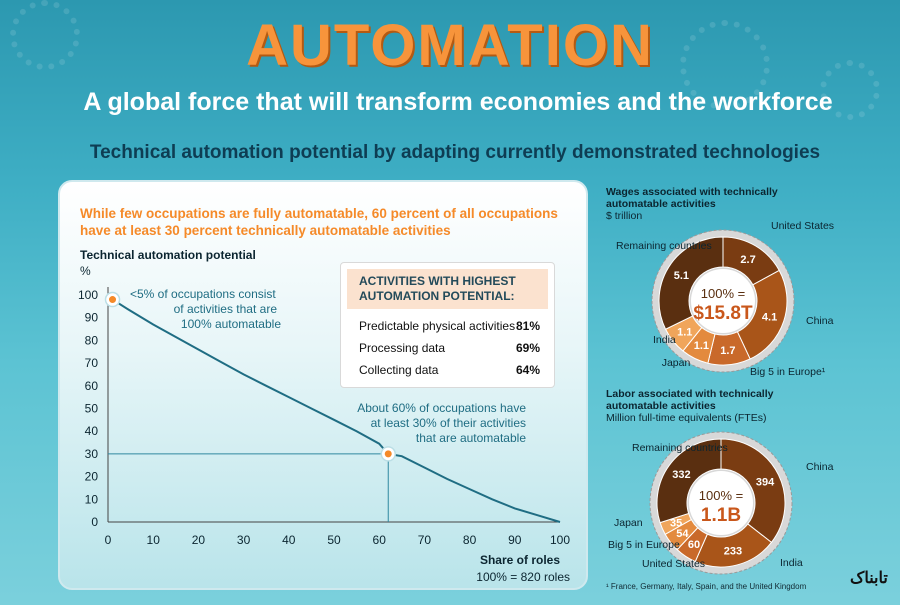  What do you see at coordinates (92, 386) in the screenshot?
I see `y-tick-label: 60` at bounding box center [92, 386].